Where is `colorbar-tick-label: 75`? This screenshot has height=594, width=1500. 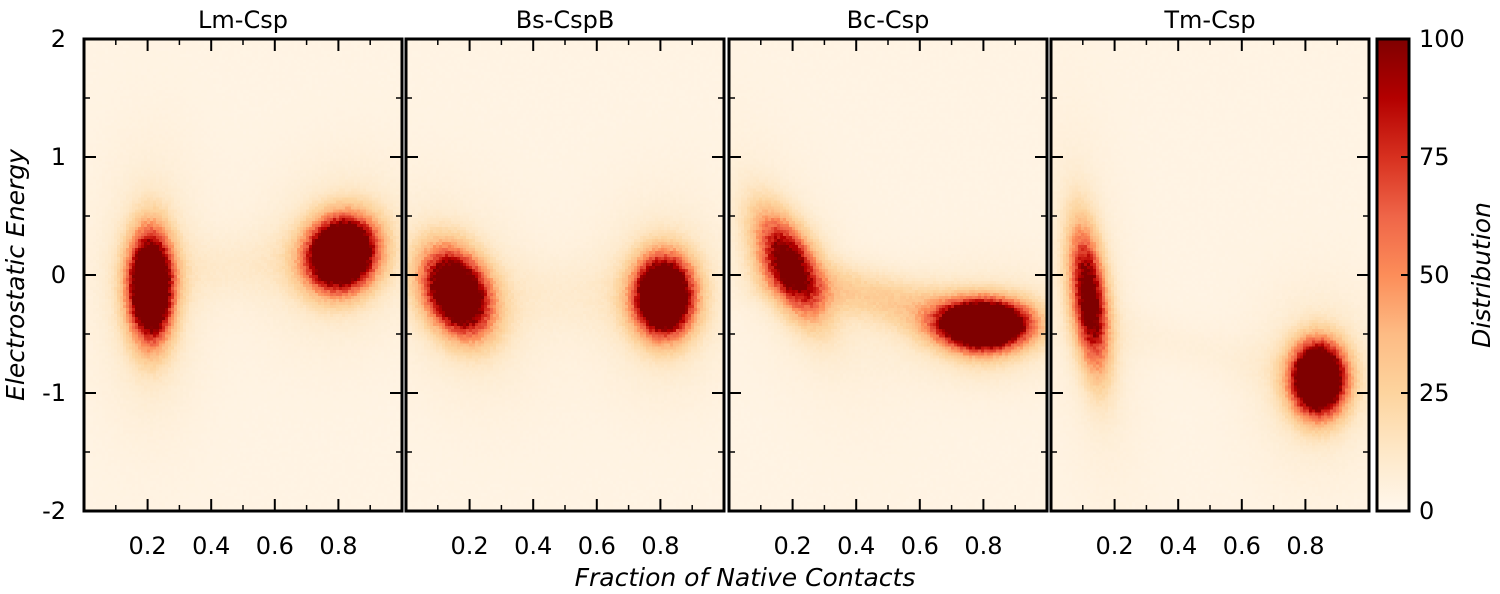 colorbar-tick-label: 75 is located at coordinates (1434, 157).